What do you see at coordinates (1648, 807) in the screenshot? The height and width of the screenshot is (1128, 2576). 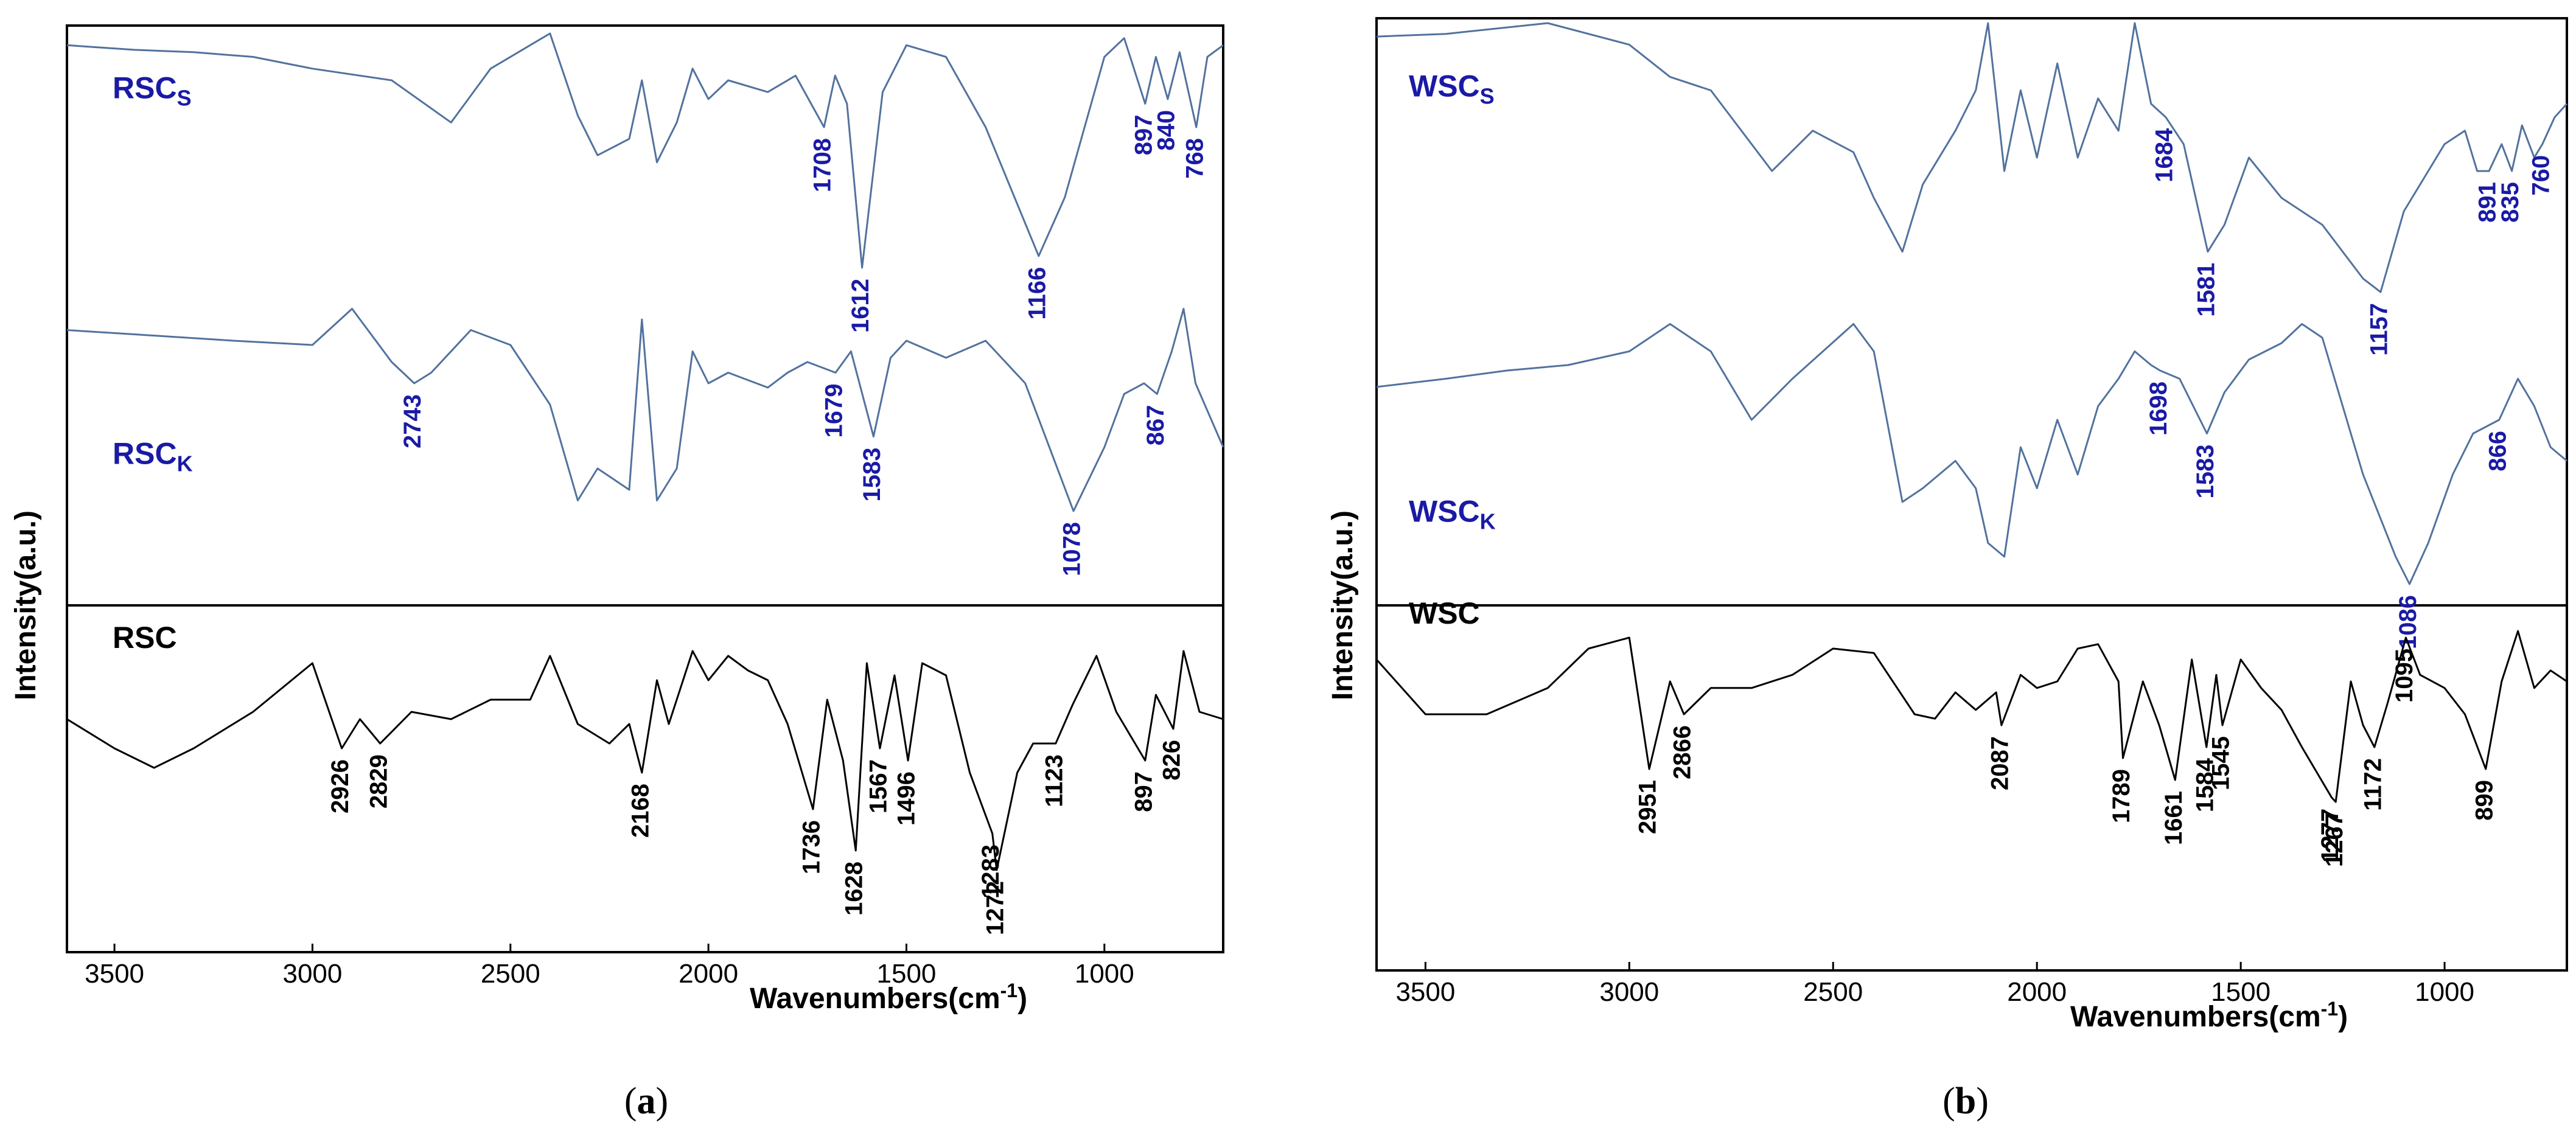 I see `peak-label: 2951` at bounding box center [1648, 807].